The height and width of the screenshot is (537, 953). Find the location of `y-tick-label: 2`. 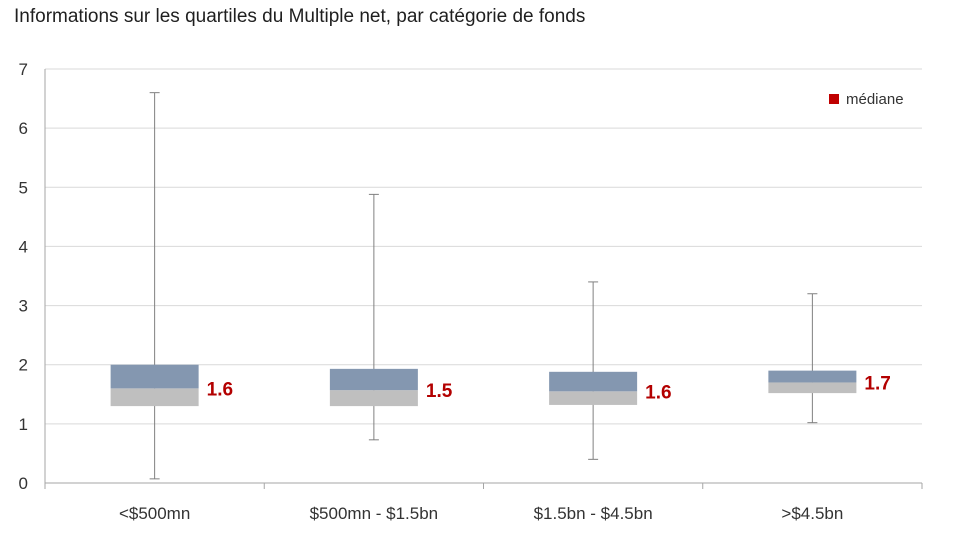

y-tick-label: 2 is located at coordinates (23, 365).